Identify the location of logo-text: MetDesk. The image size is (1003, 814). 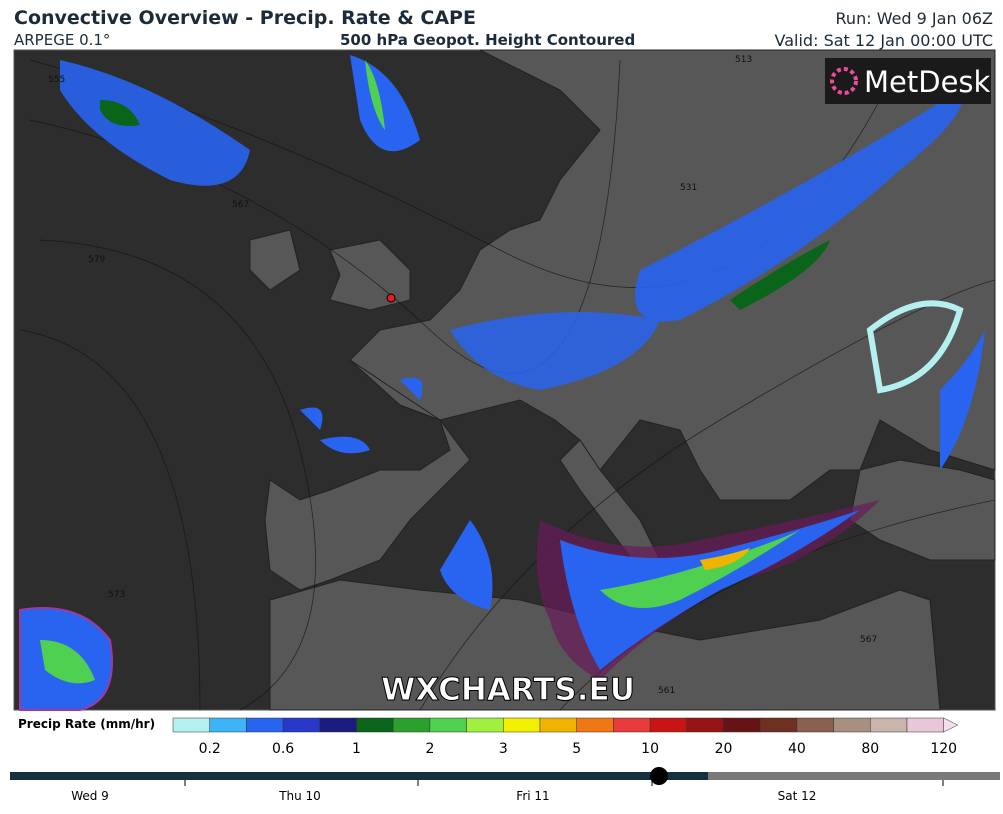
(927, 82).